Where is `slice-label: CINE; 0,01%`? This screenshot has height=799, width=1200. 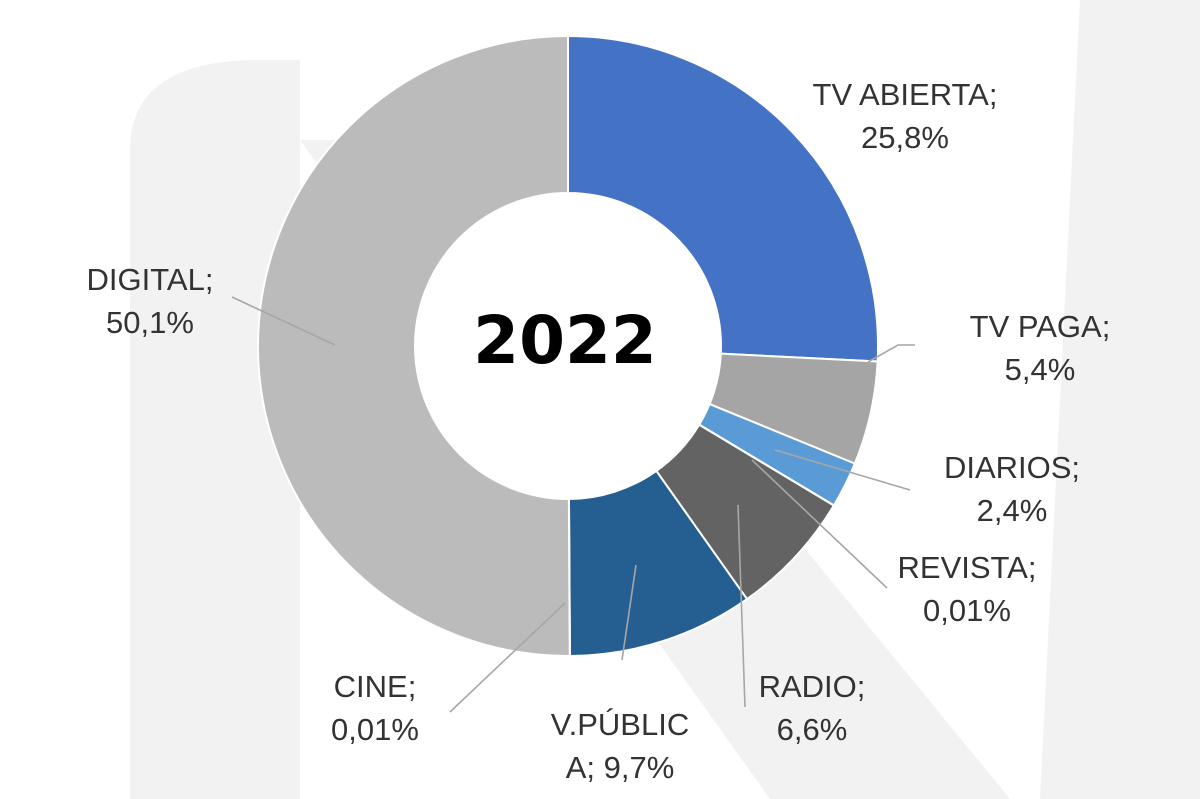 slice-label: CINE; 0,01% is located at coordinates (375, 708).